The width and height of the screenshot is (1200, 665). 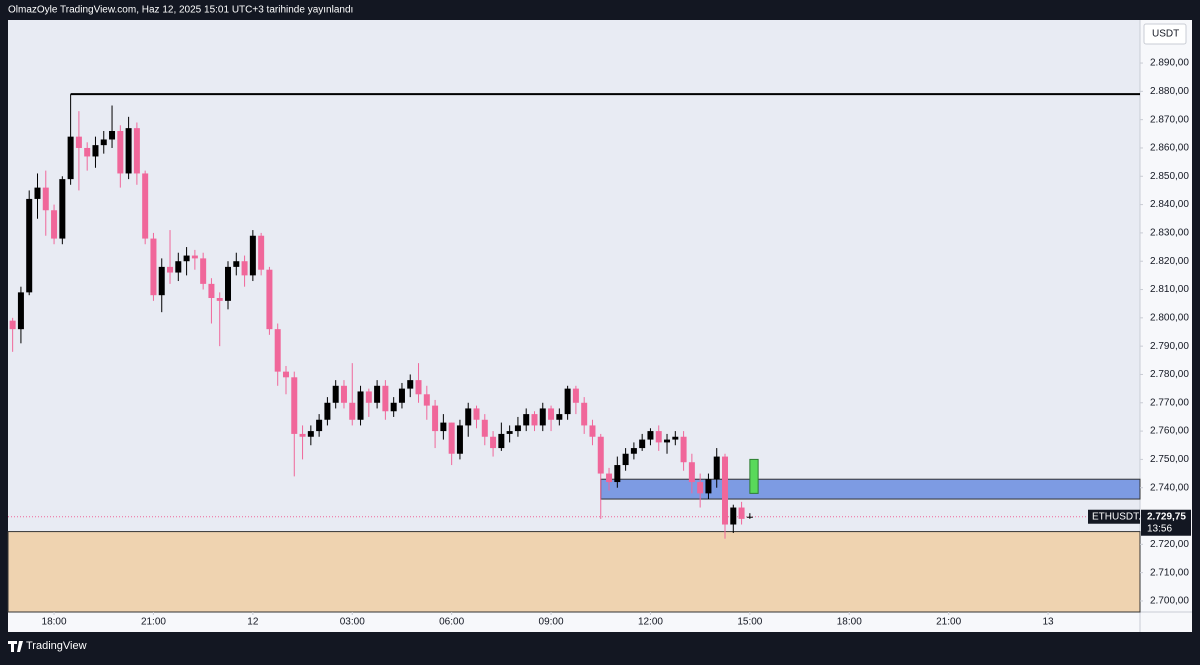 I want to click on y-tick-label: 2.890,00, so click(x=1169, y=63).